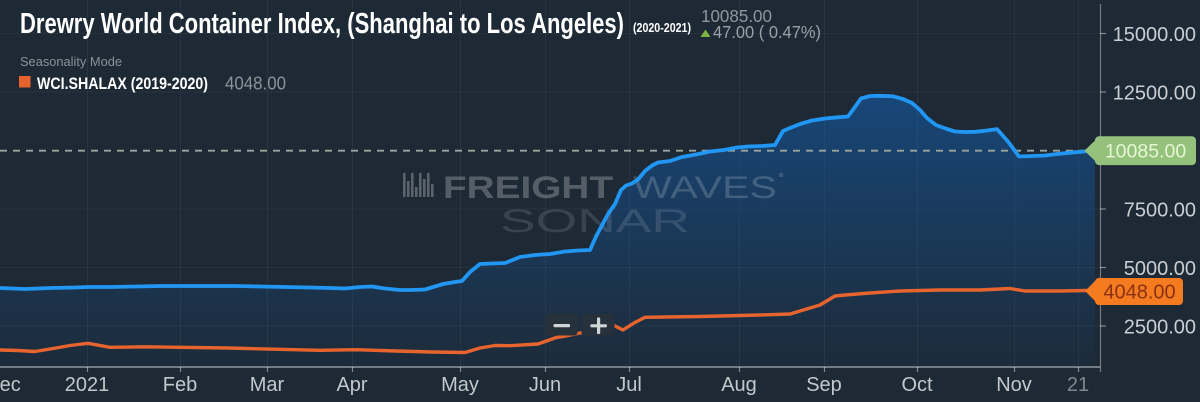  Describe the element at coordinates (917, 385) in the screenshot. I see `svg-text: Oct` at that location.